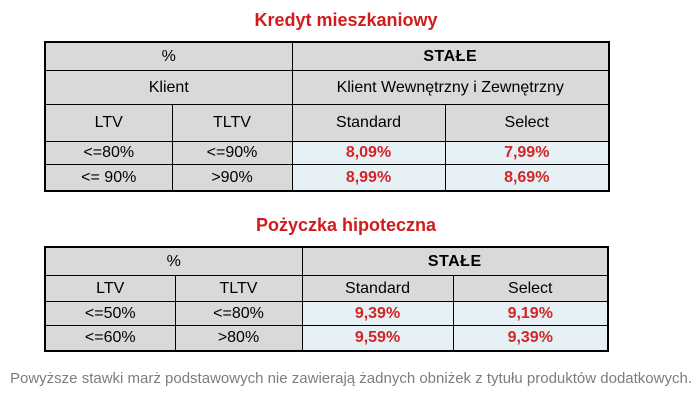 This screenshot has width=692, height=400. What do you see at coordinates (527, 178) in the screenshot?
I see `select-rate-cell: 8,69%` at bounding box center [527, 178].